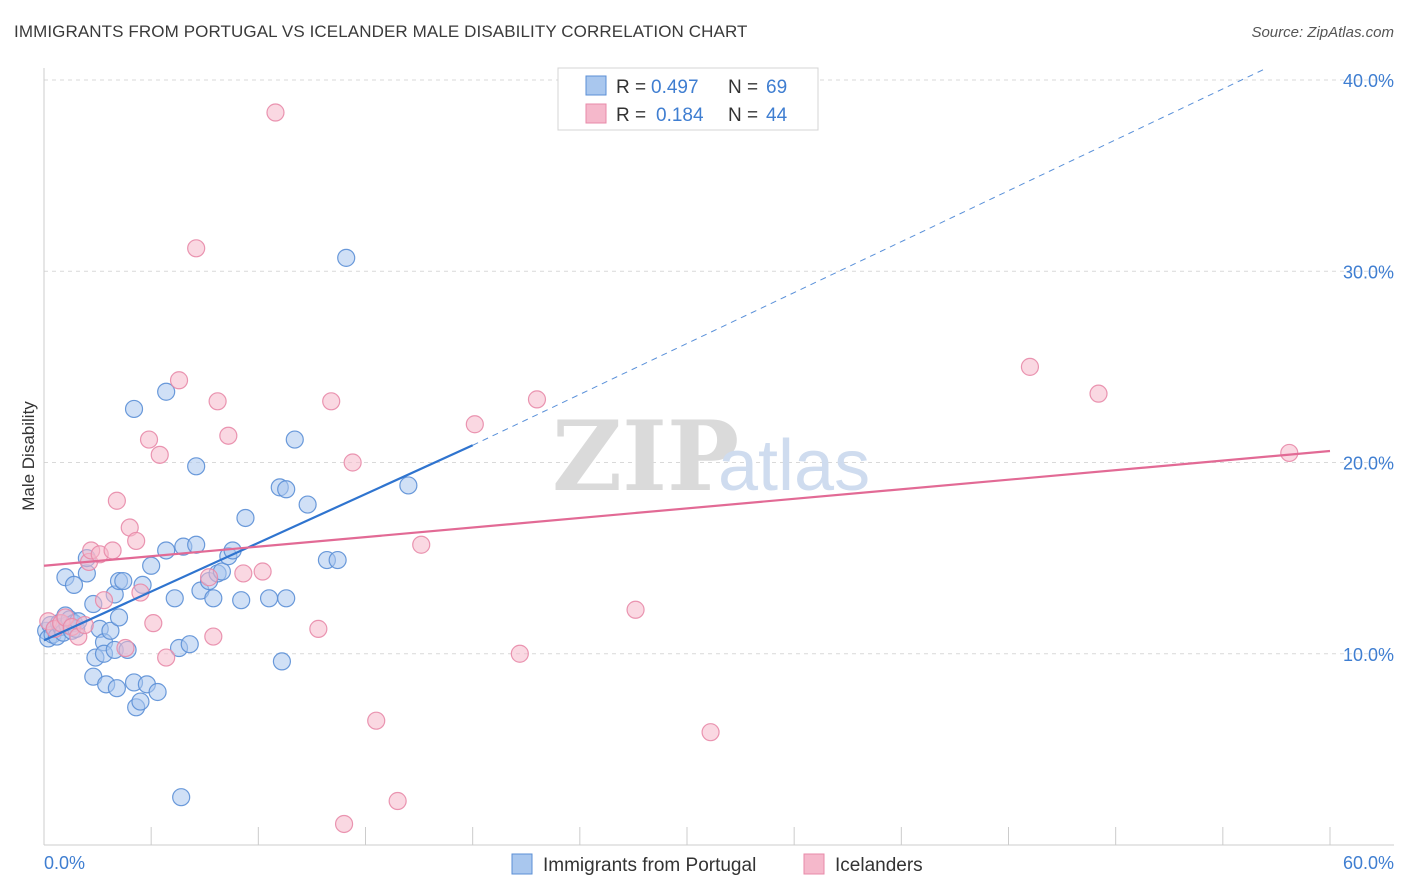 Image resolution: width=1406 pixels, height=892 pixels. Describe the element at coordinates (814, 864) in the screenshot. I see `bottom-legend-swatch-icelanders` at that location.